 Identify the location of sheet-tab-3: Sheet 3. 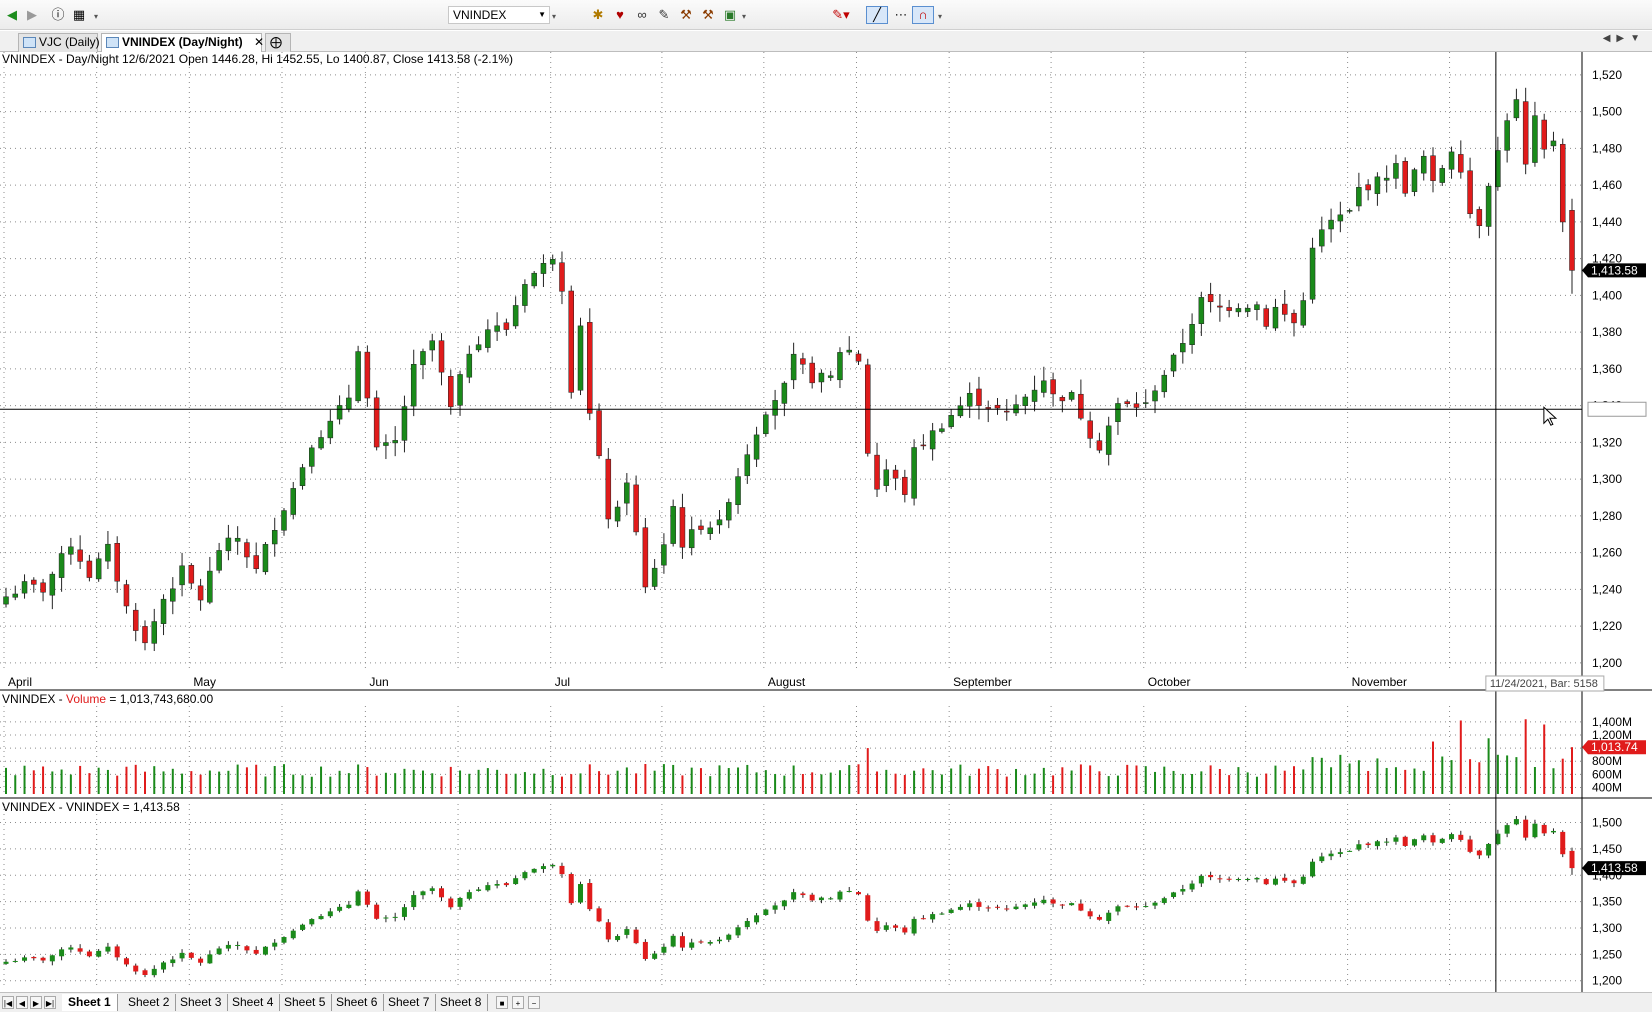
(201, 1002).